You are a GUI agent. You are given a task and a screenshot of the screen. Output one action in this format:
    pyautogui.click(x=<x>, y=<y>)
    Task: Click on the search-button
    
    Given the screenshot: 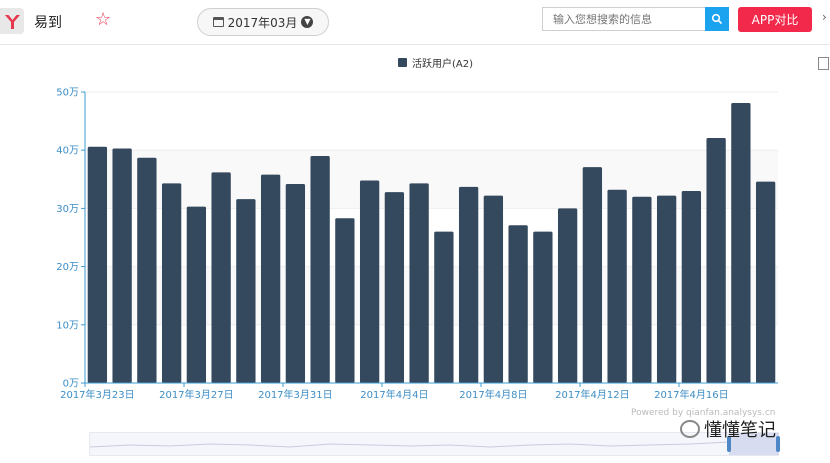 What is the action you would take?
    pyautogui.click(x=717, y=19)
    